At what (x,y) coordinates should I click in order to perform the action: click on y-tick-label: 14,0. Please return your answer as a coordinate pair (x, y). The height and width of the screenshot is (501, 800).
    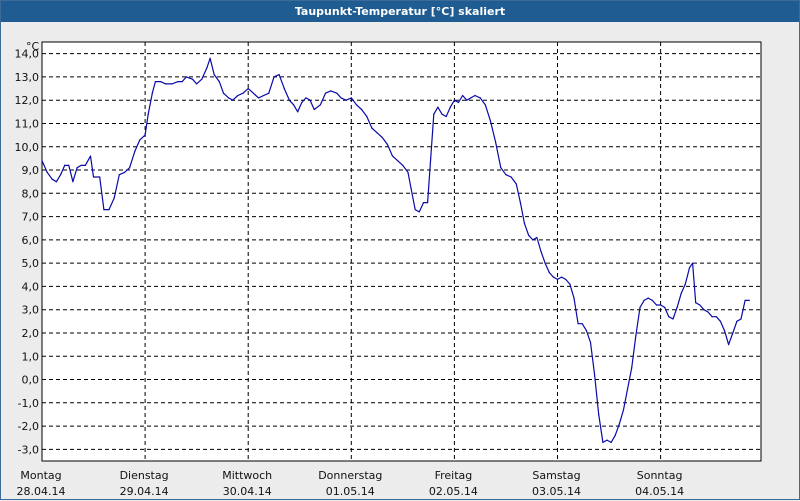
    Looking at the image, I should click on (27, 54).